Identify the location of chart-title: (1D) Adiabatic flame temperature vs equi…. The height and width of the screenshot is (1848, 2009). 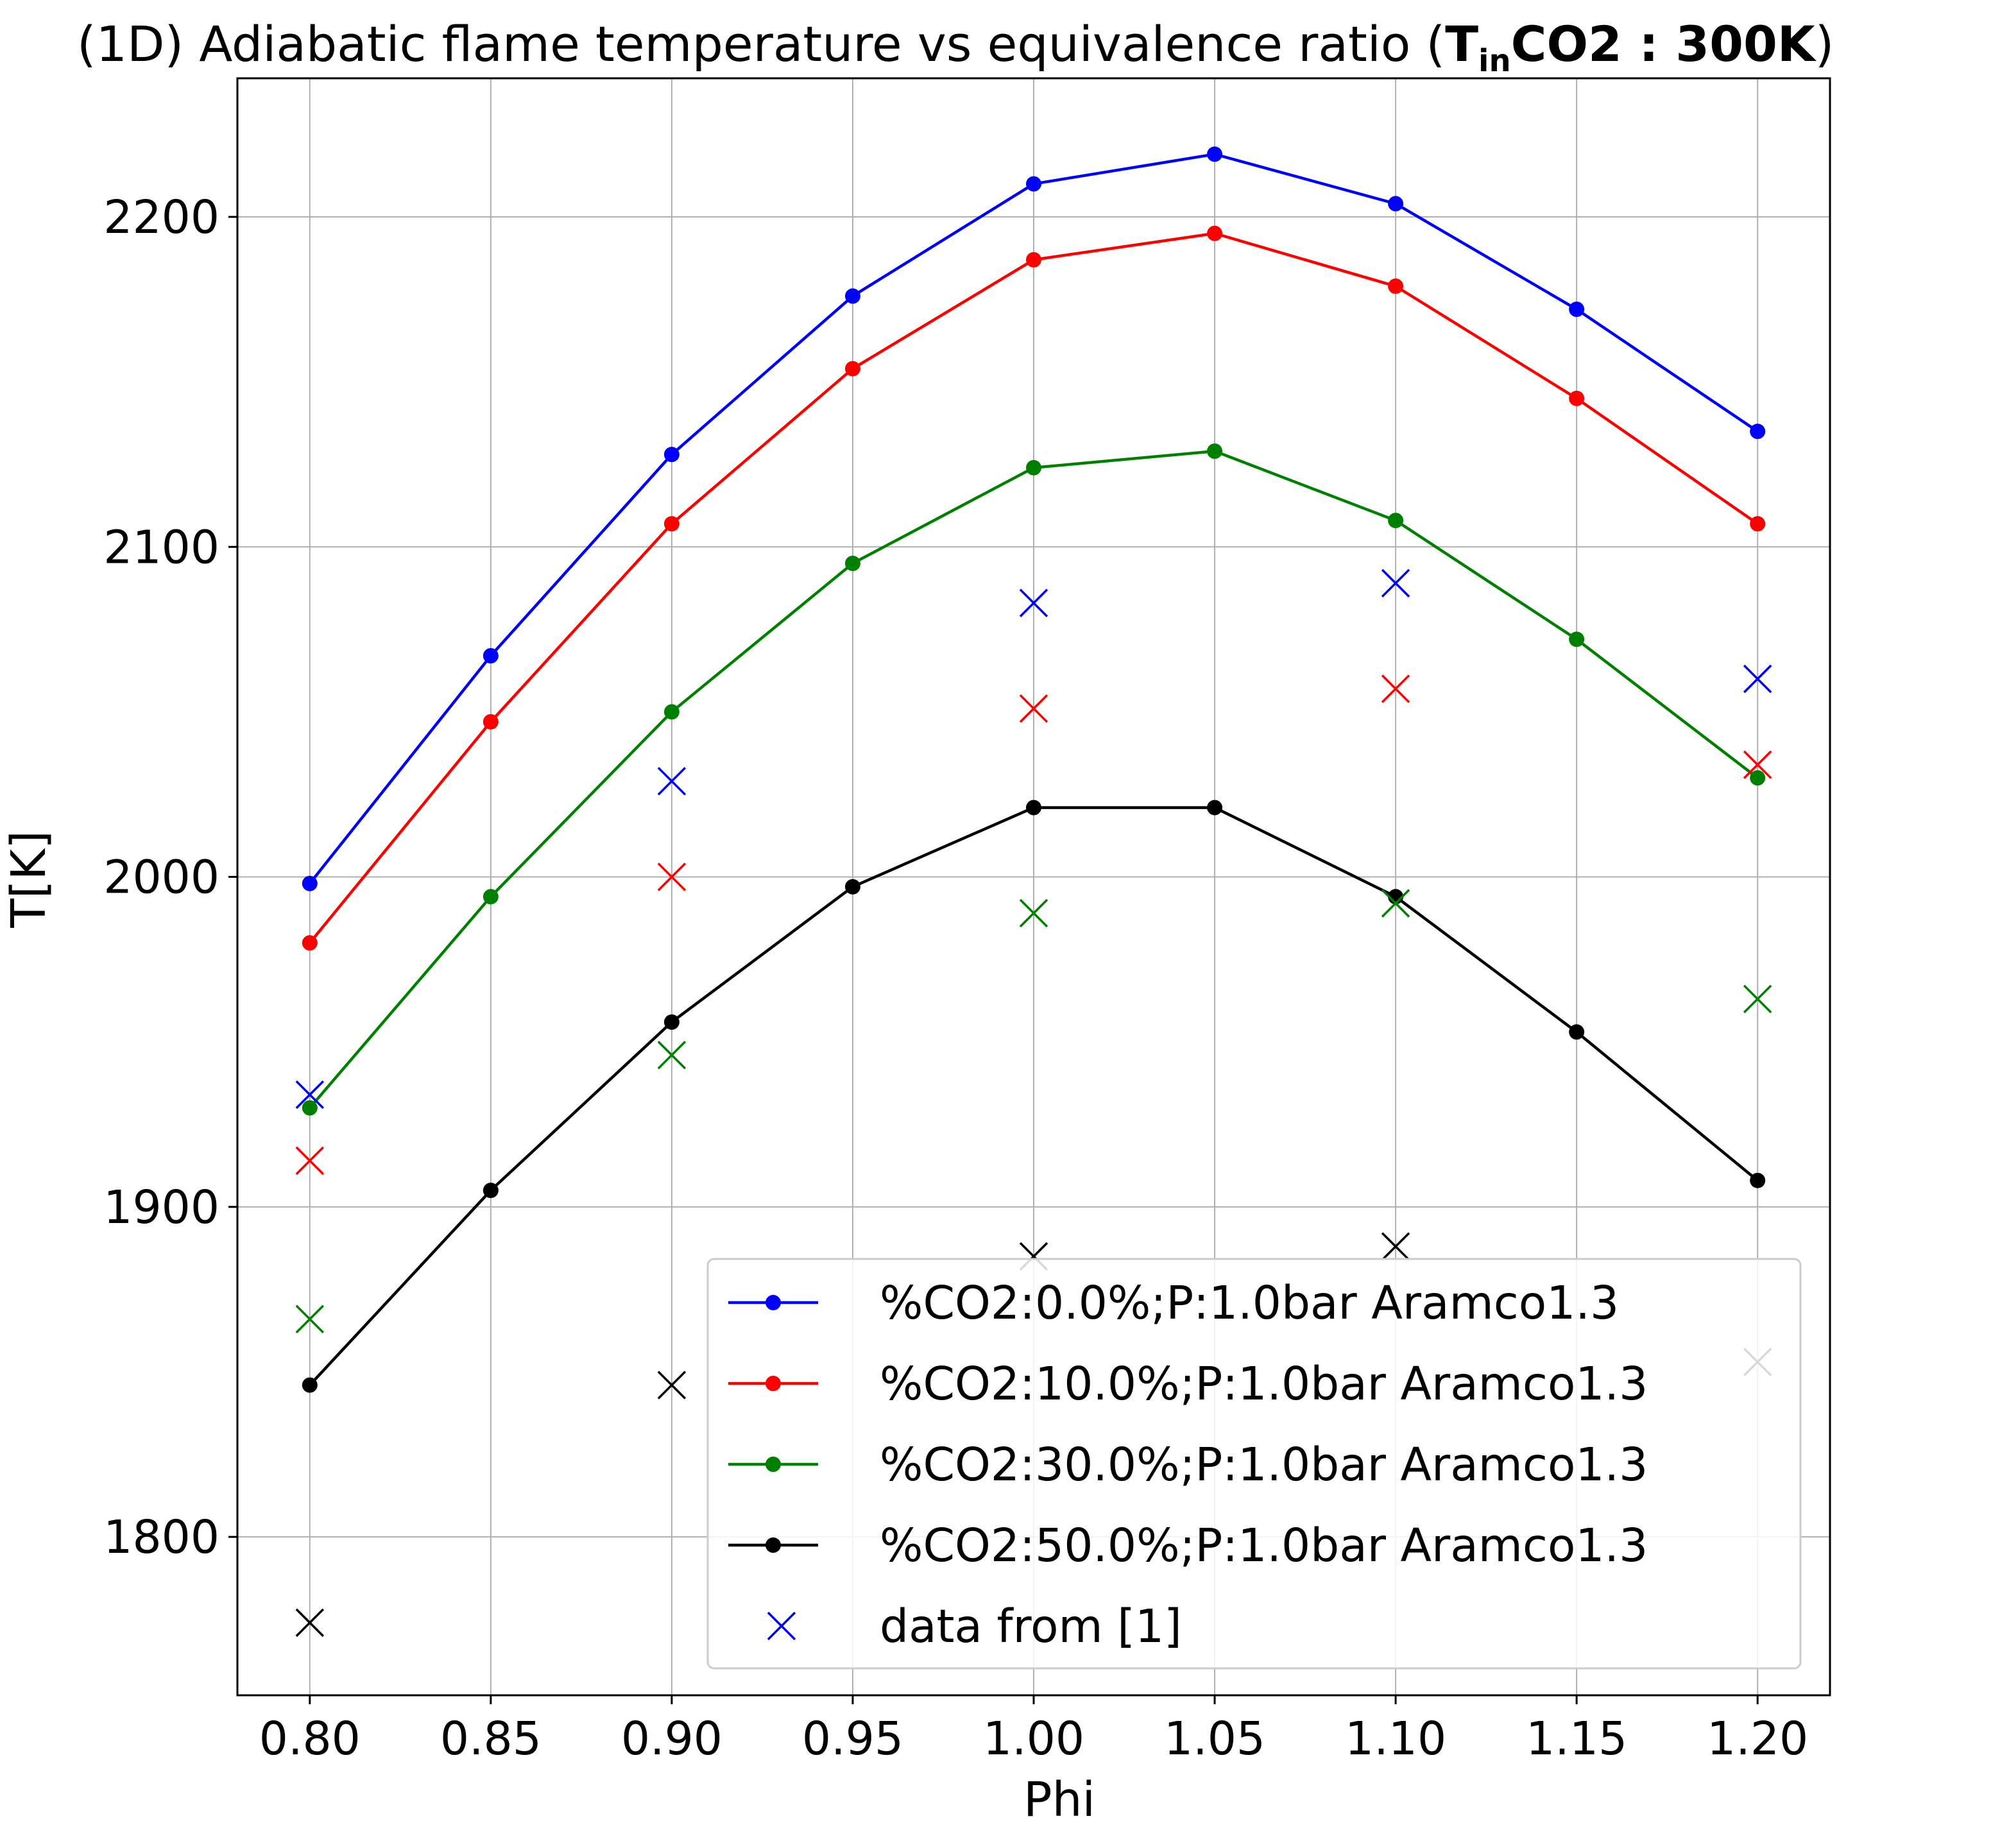
(955, 47).